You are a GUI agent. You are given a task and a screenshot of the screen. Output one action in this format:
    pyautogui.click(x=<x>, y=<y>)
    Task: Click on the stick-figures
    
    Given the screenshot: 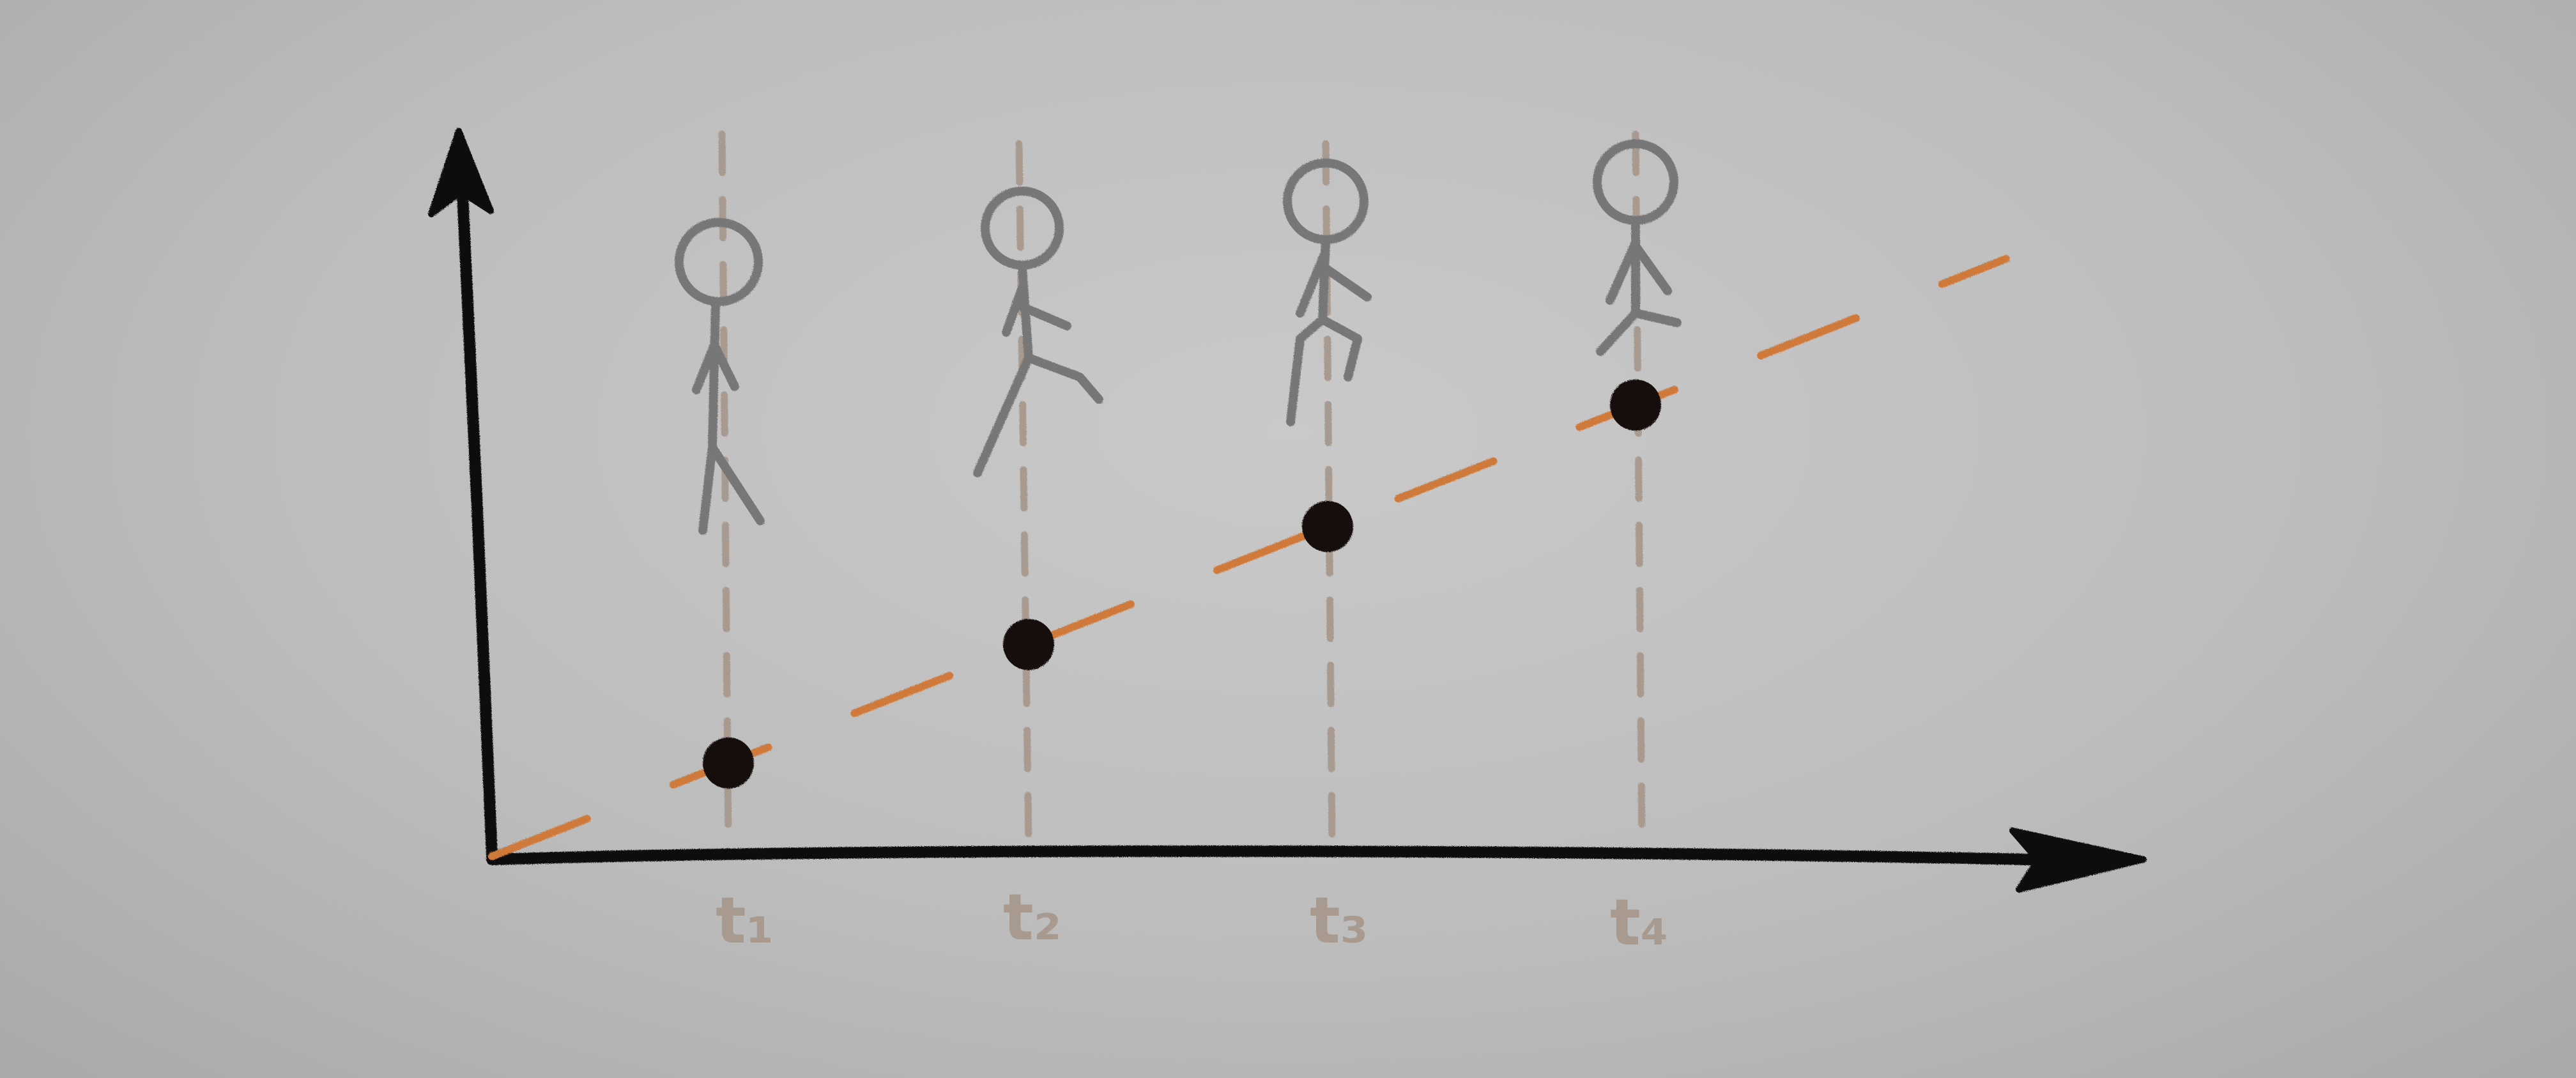 What is the action you would take?
    pyautogui.click(x=1178, y=337)
    